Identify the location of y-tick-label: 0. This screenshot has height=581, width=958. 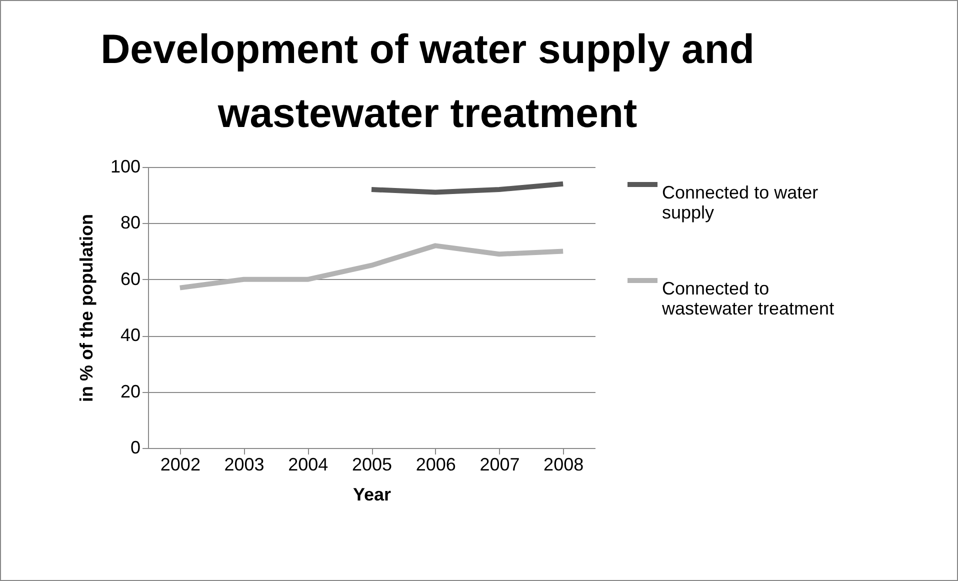
(135, 448).